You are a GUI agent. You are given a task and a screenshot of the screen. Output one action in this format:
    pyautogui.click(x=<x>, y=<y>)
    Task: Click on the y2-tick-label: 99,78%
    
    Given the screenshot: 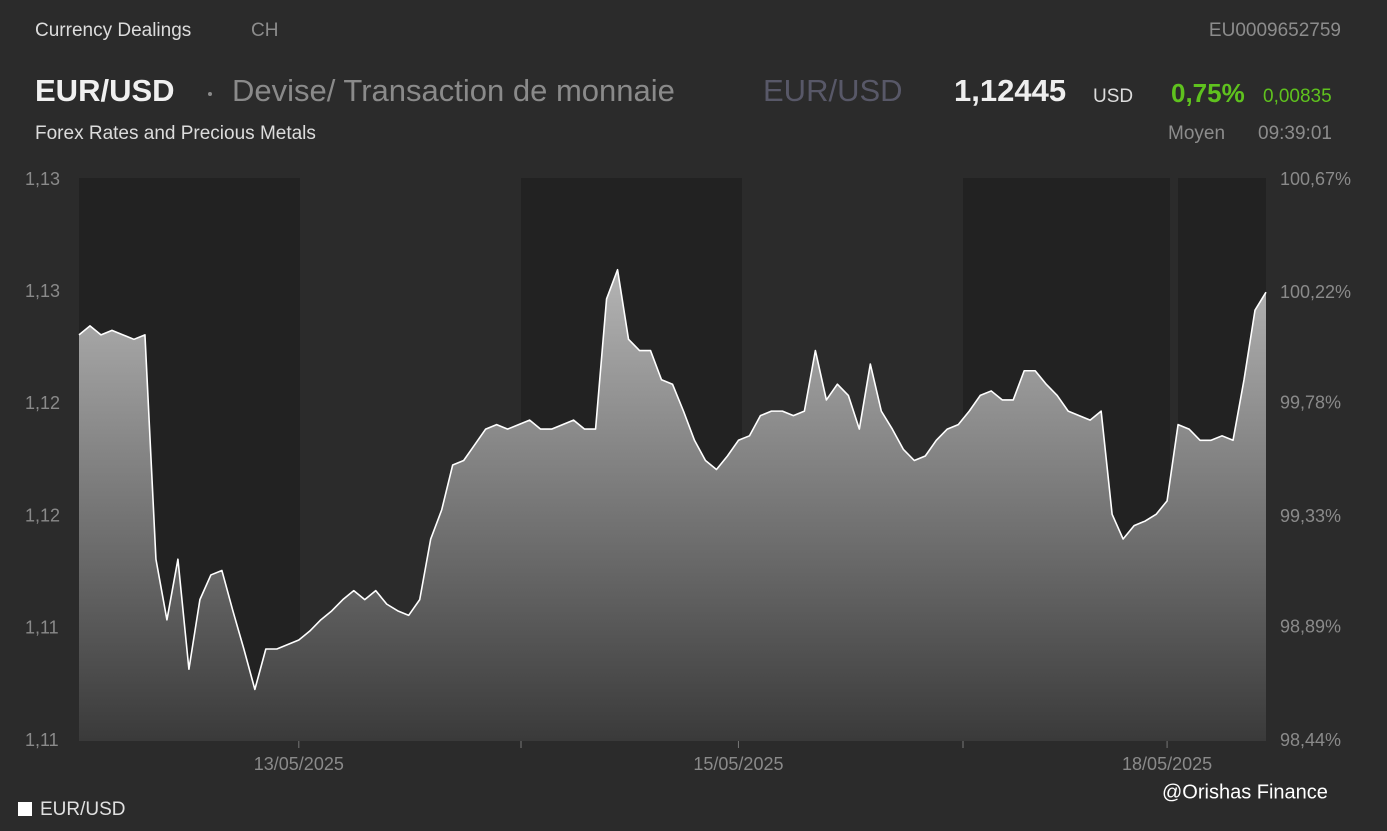 What is the action you would take?
    pyautogui.click(x=1310, y=403)
    